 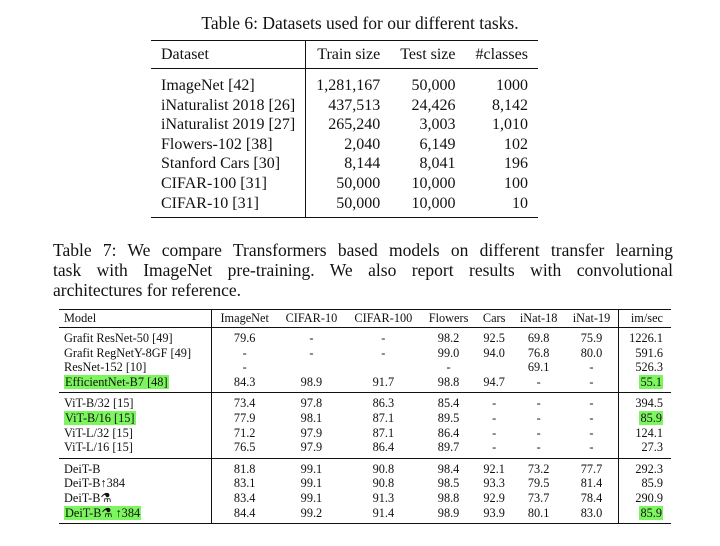 I want to click on table7-cell: 69.8, so click(x=538, y=338).